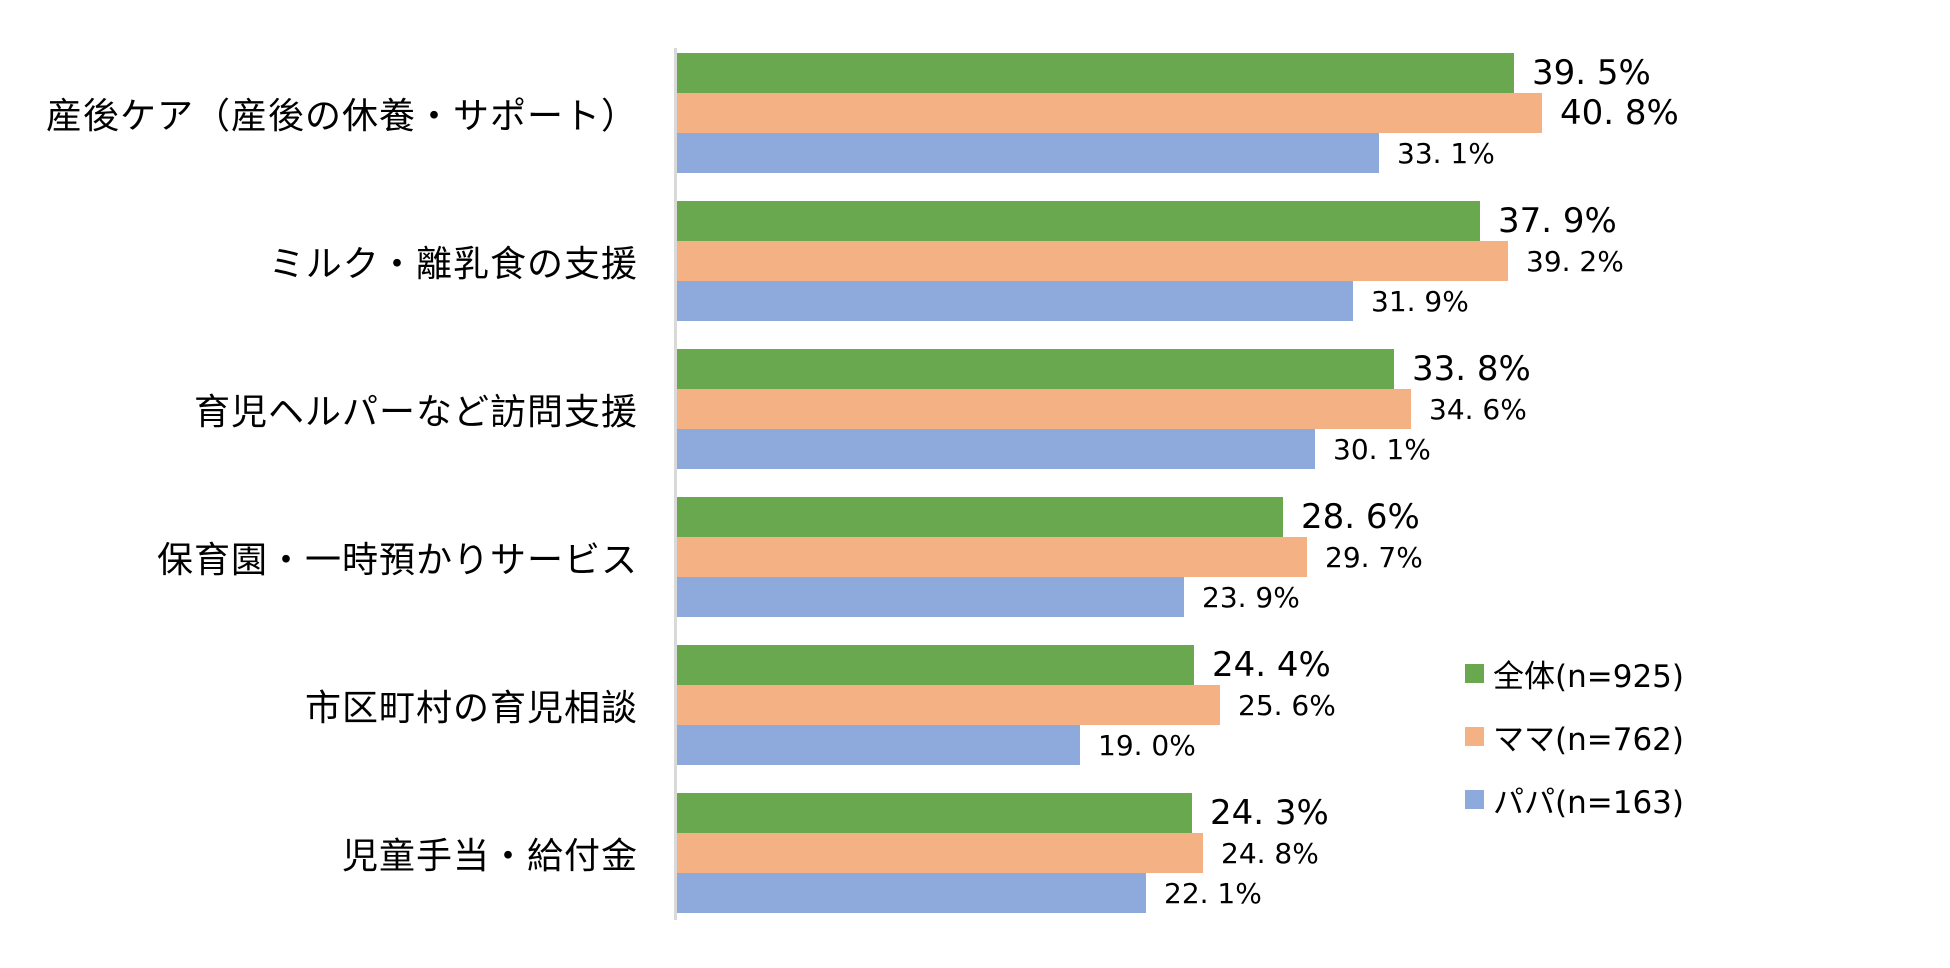 This screenshot has width=1950, height=968. I want to click on category-axis-line, so click(675, 484).